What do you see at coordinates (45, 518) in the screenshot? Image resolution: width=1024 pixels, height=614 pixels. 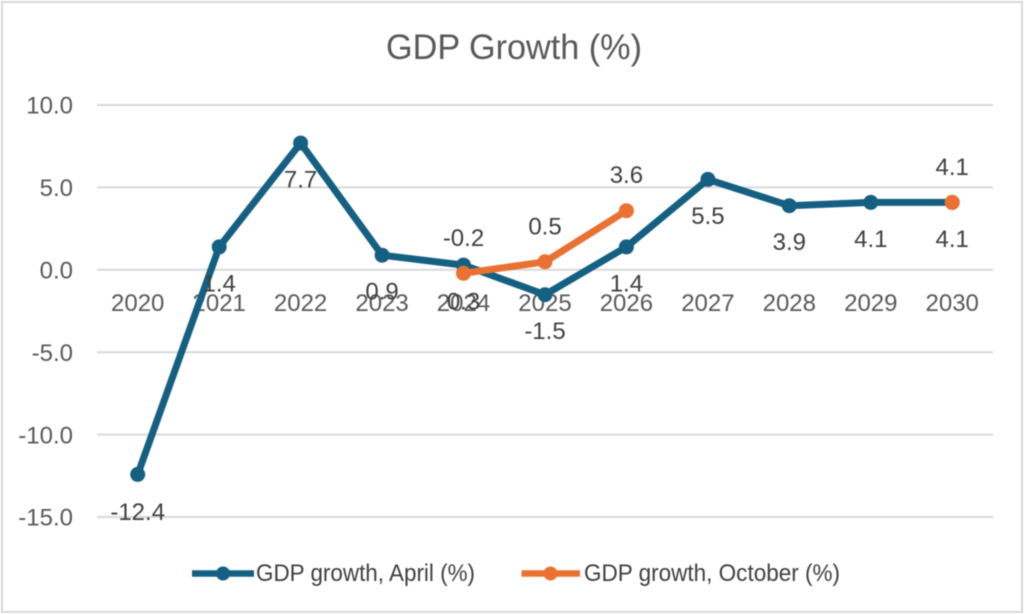 I see `svg-text: -15.0` at bounding box center [45, 518].